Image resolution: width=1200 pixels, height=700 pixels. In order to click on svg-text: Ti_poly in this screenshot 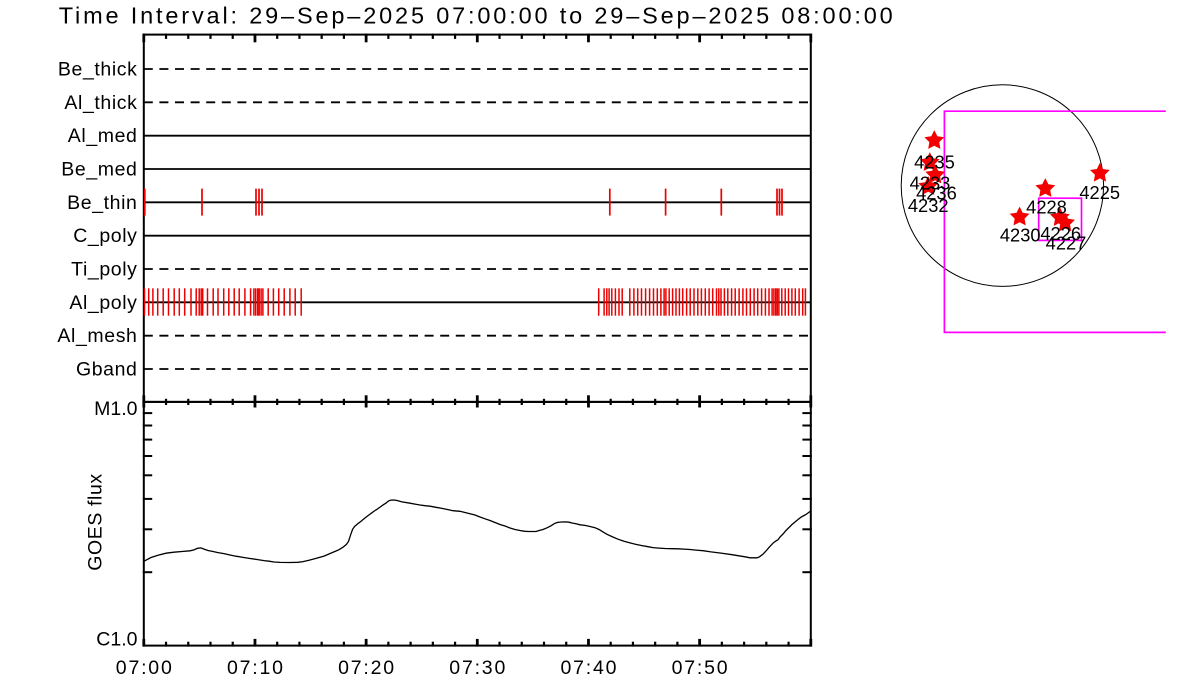, I will do `click(104, 270)`.